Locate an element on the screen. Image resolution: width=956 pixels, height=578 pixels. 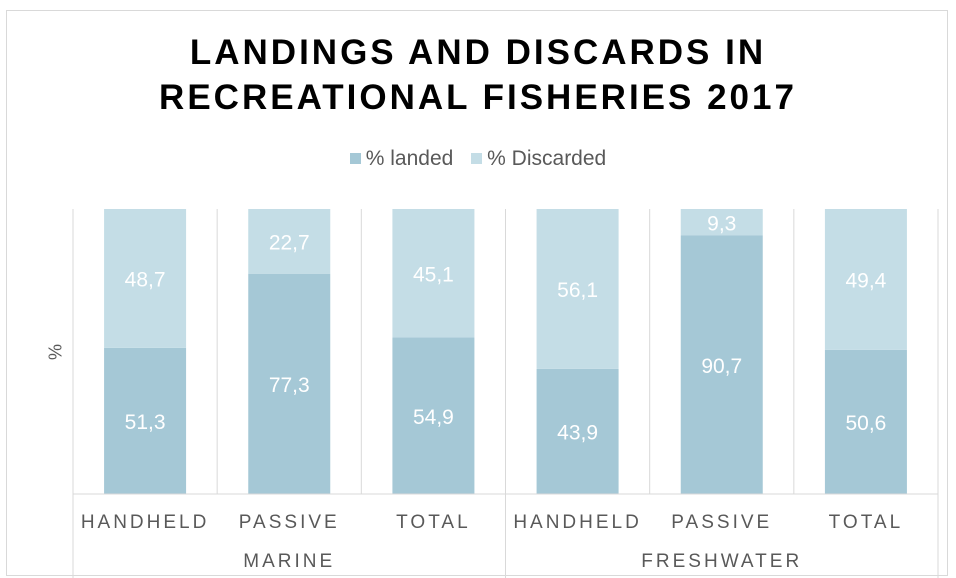
data-label-discarded: 22,7 is located at coordinates (289, 242).